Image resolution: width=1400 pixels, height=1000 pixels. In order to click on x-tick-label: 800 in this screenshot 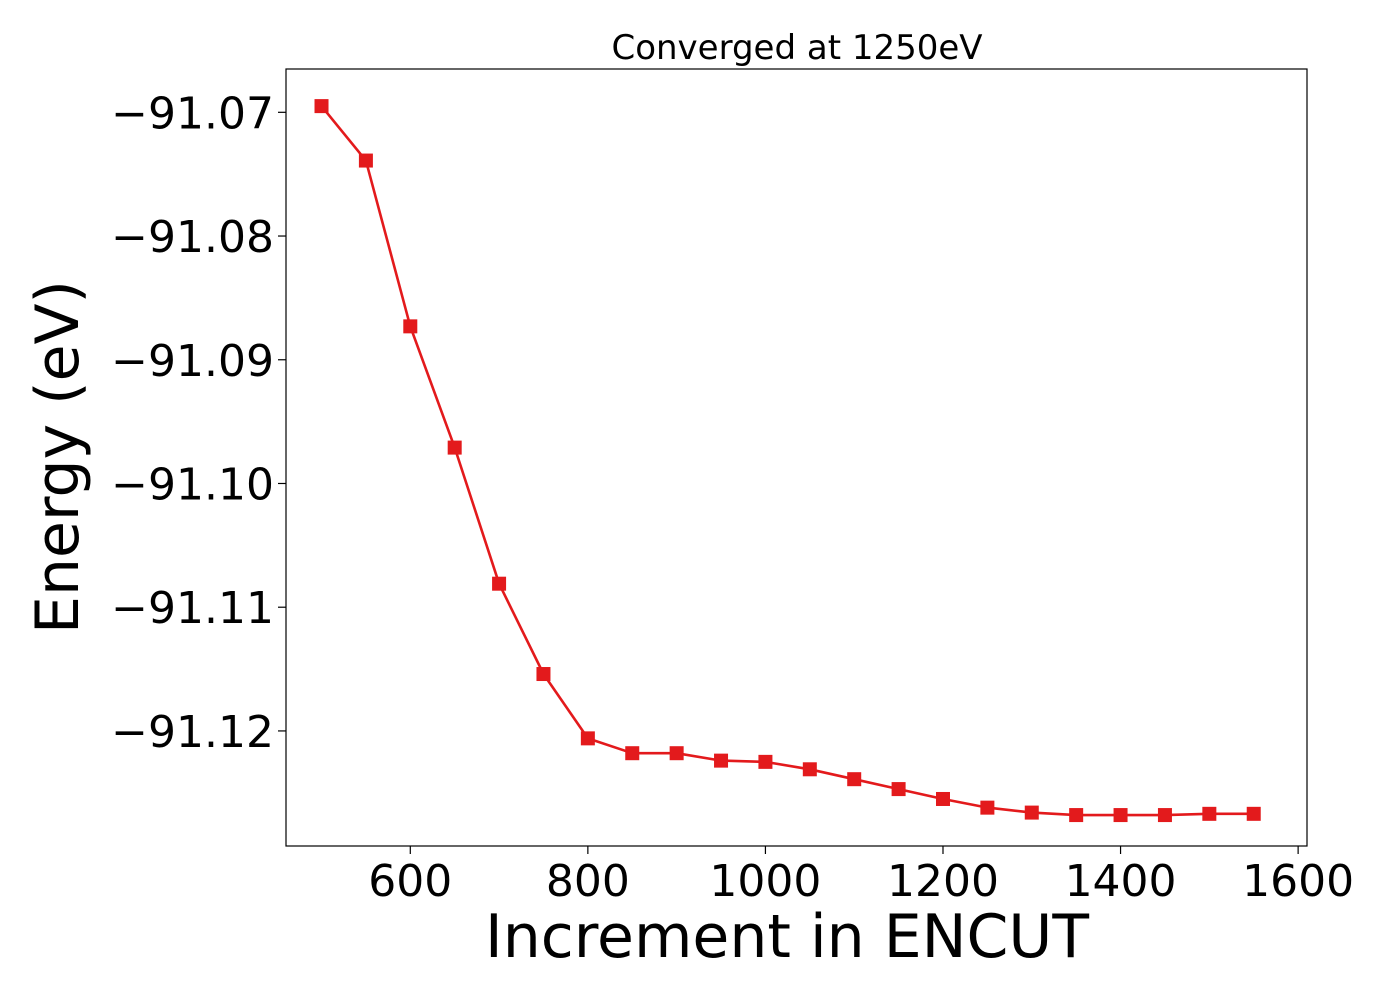, I will do `click(588, 881)`.